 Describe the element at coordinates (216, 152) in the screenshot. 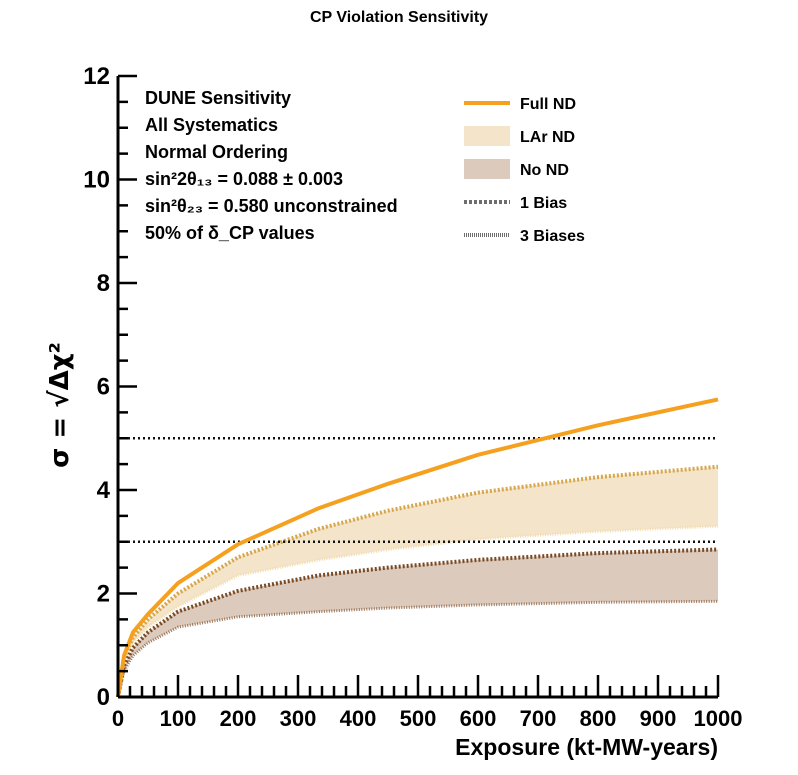

I see `info-line: Normal Ordering` at that location.